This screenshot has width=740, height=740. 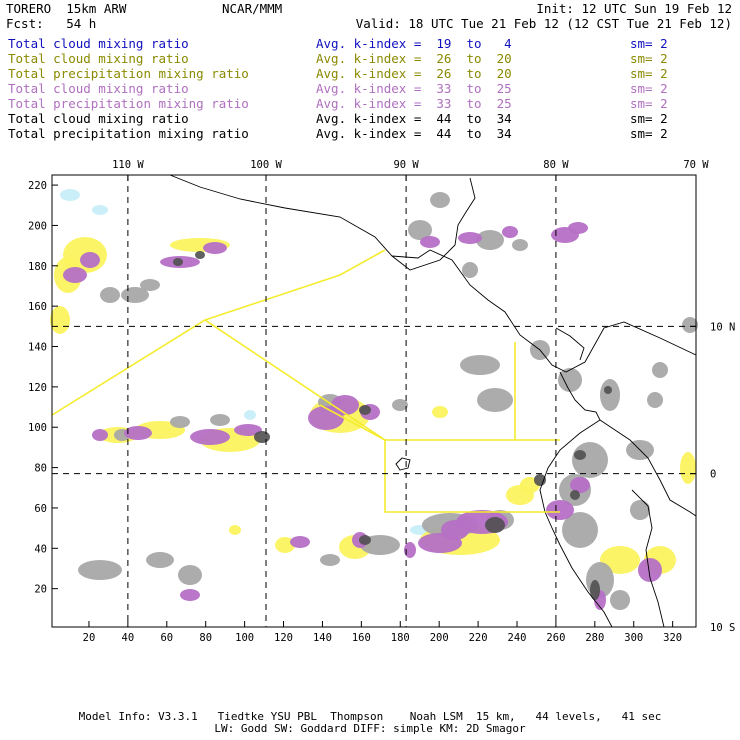 I want to click on legend-kindex: Avg. k-index = 44 to 34, so click(x=414, y=118).